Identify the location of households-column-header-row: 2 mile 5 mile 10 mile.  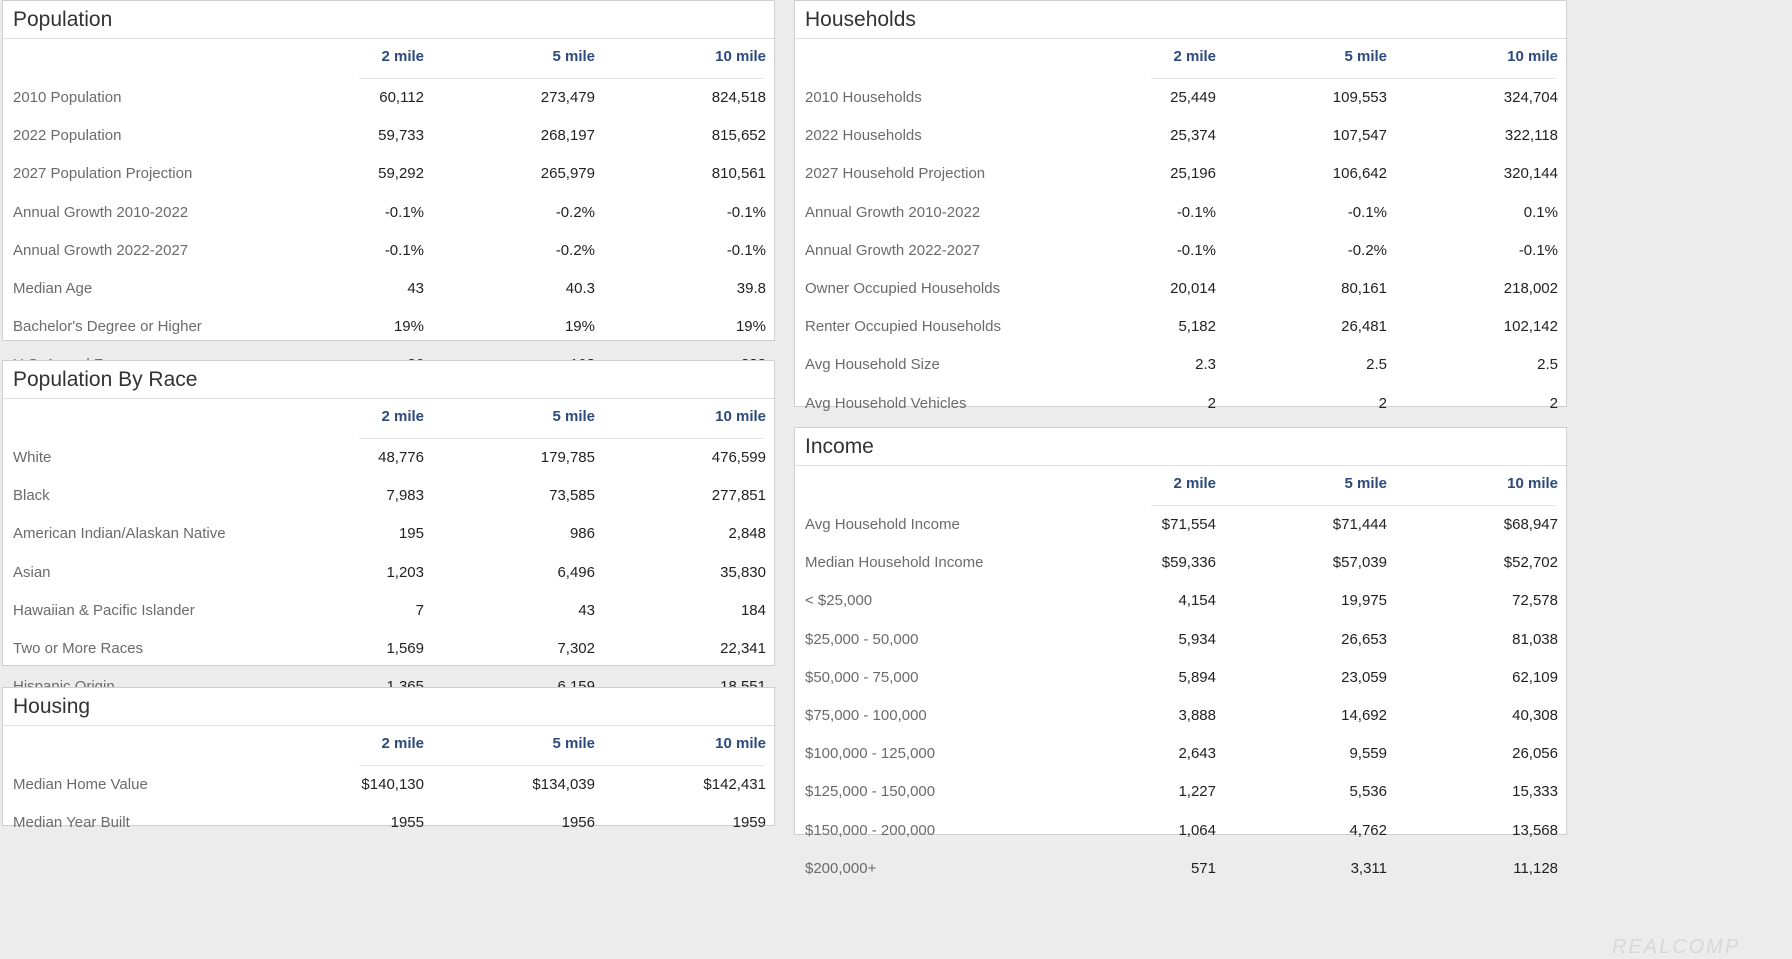
(1180, 59).